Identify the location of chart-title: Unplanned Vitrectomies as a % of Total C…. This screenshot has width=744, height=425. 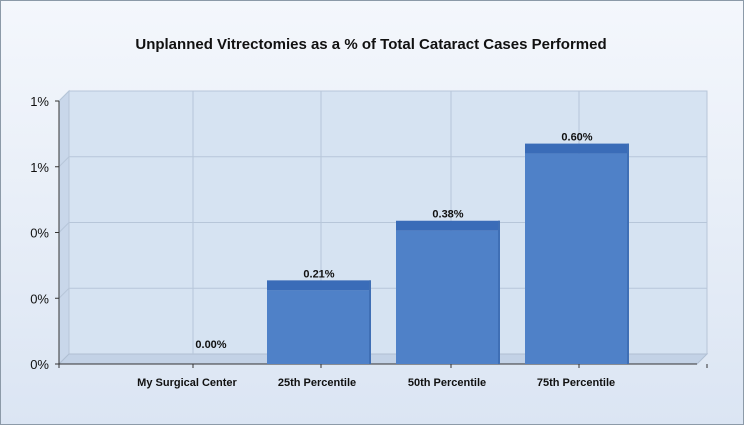
(370, 44).